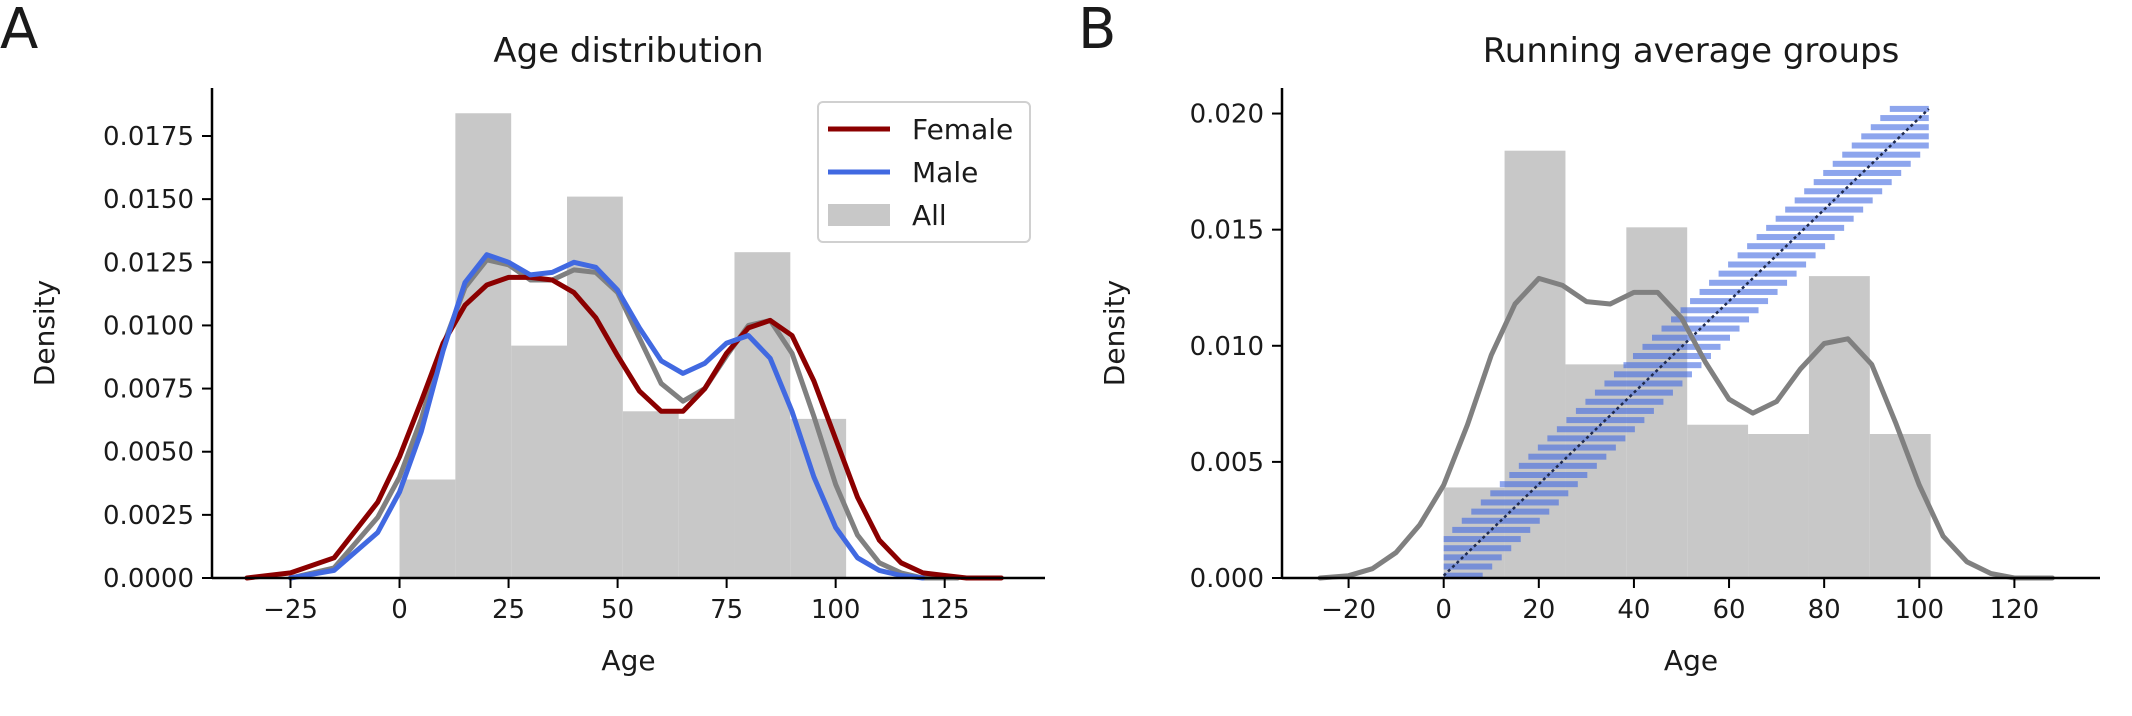 This screenshot has width=2132, height=716. I want to click on legend-swatch-all, so click(859, 215).